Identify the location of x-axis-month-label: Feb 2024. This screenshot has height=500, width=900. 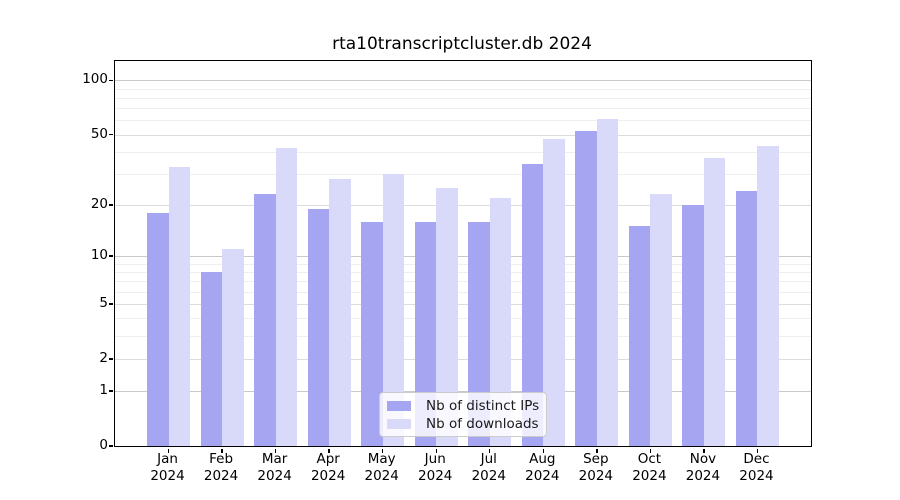
(221, 467).